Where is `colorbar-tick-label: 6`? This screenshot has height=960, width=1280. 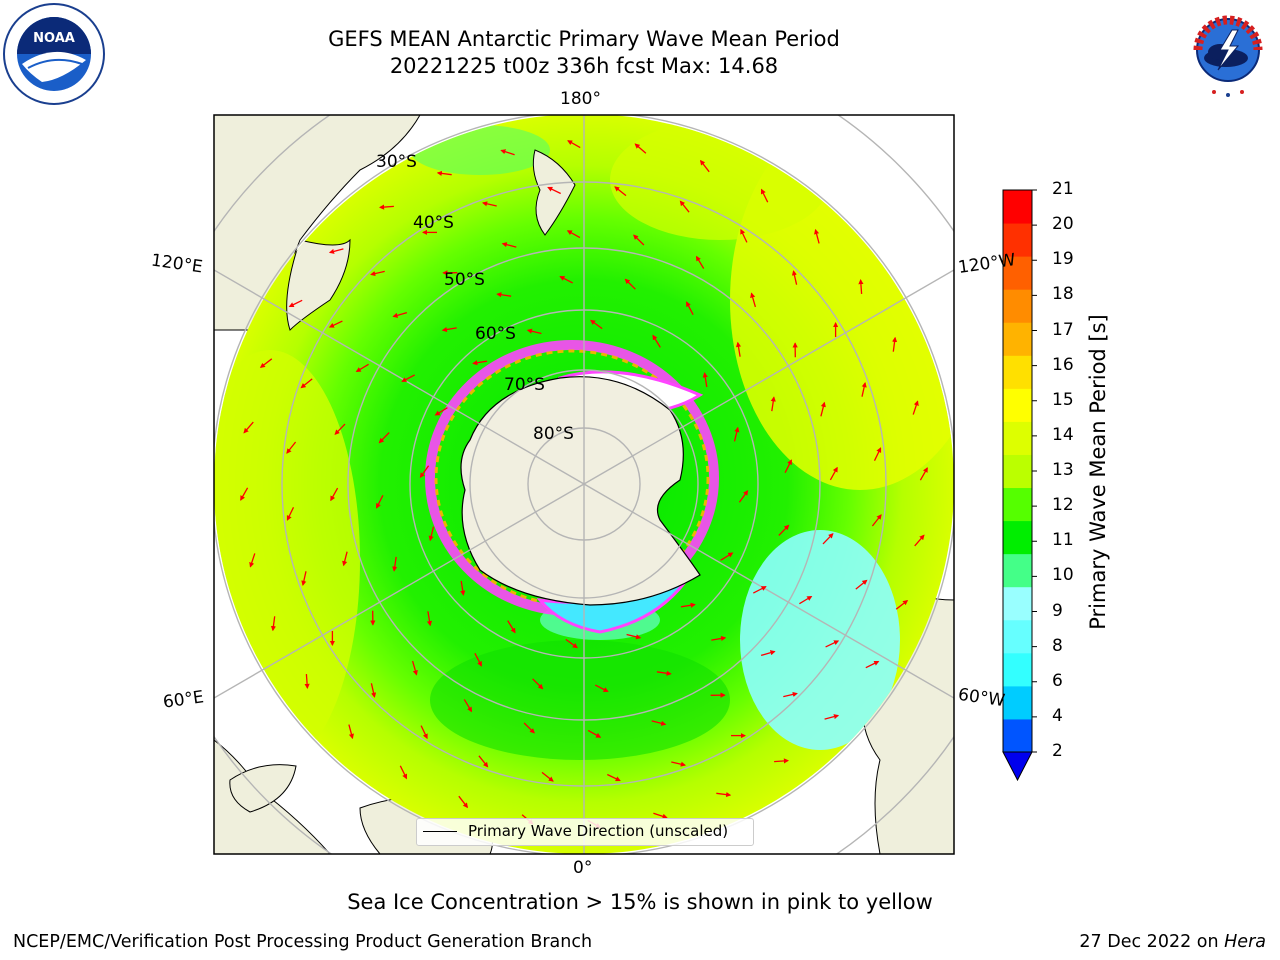 colorbar-tick-label: 6 is located at coordinates (1057, 680).